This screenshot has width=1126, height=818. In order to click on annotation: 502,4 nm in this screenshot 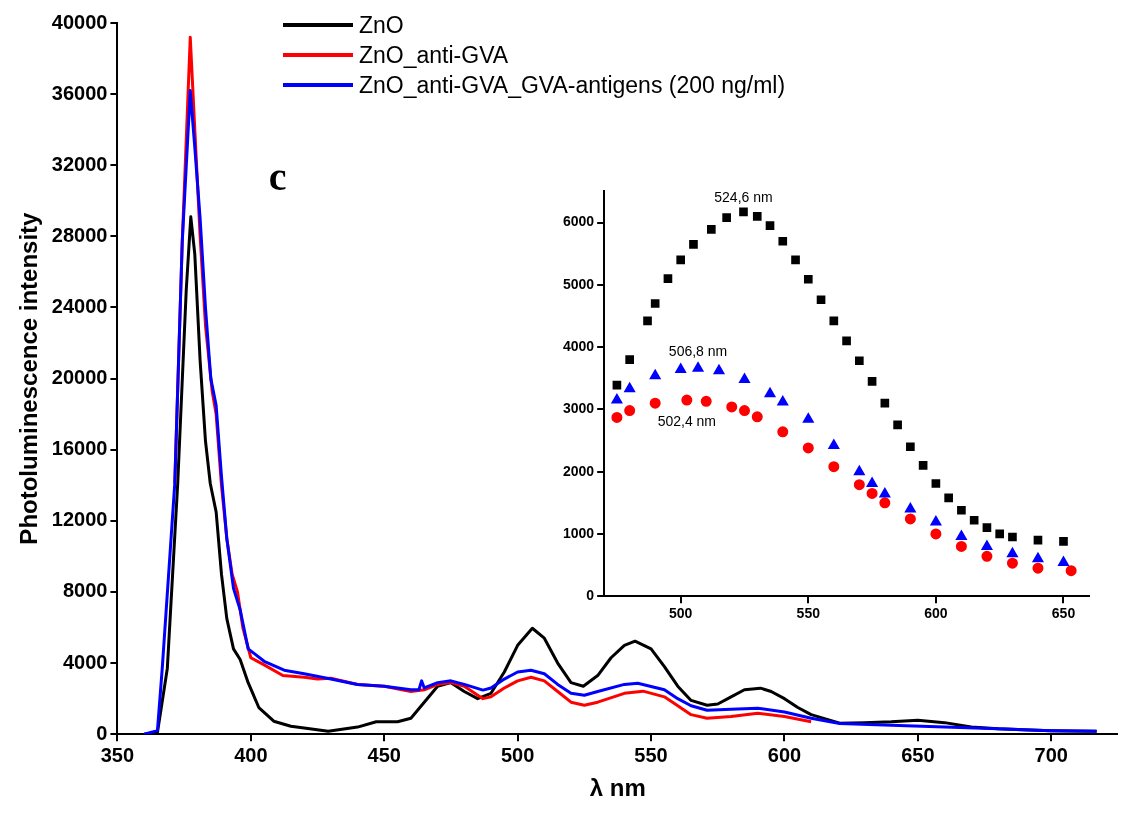, I will do `click(687, 420)`.